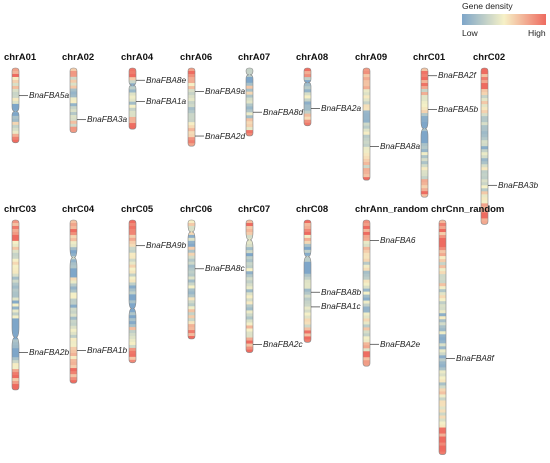 This screenshot has height=463, width=550. I want to click on chromosome-outline-chrA06, so click(191, 107).